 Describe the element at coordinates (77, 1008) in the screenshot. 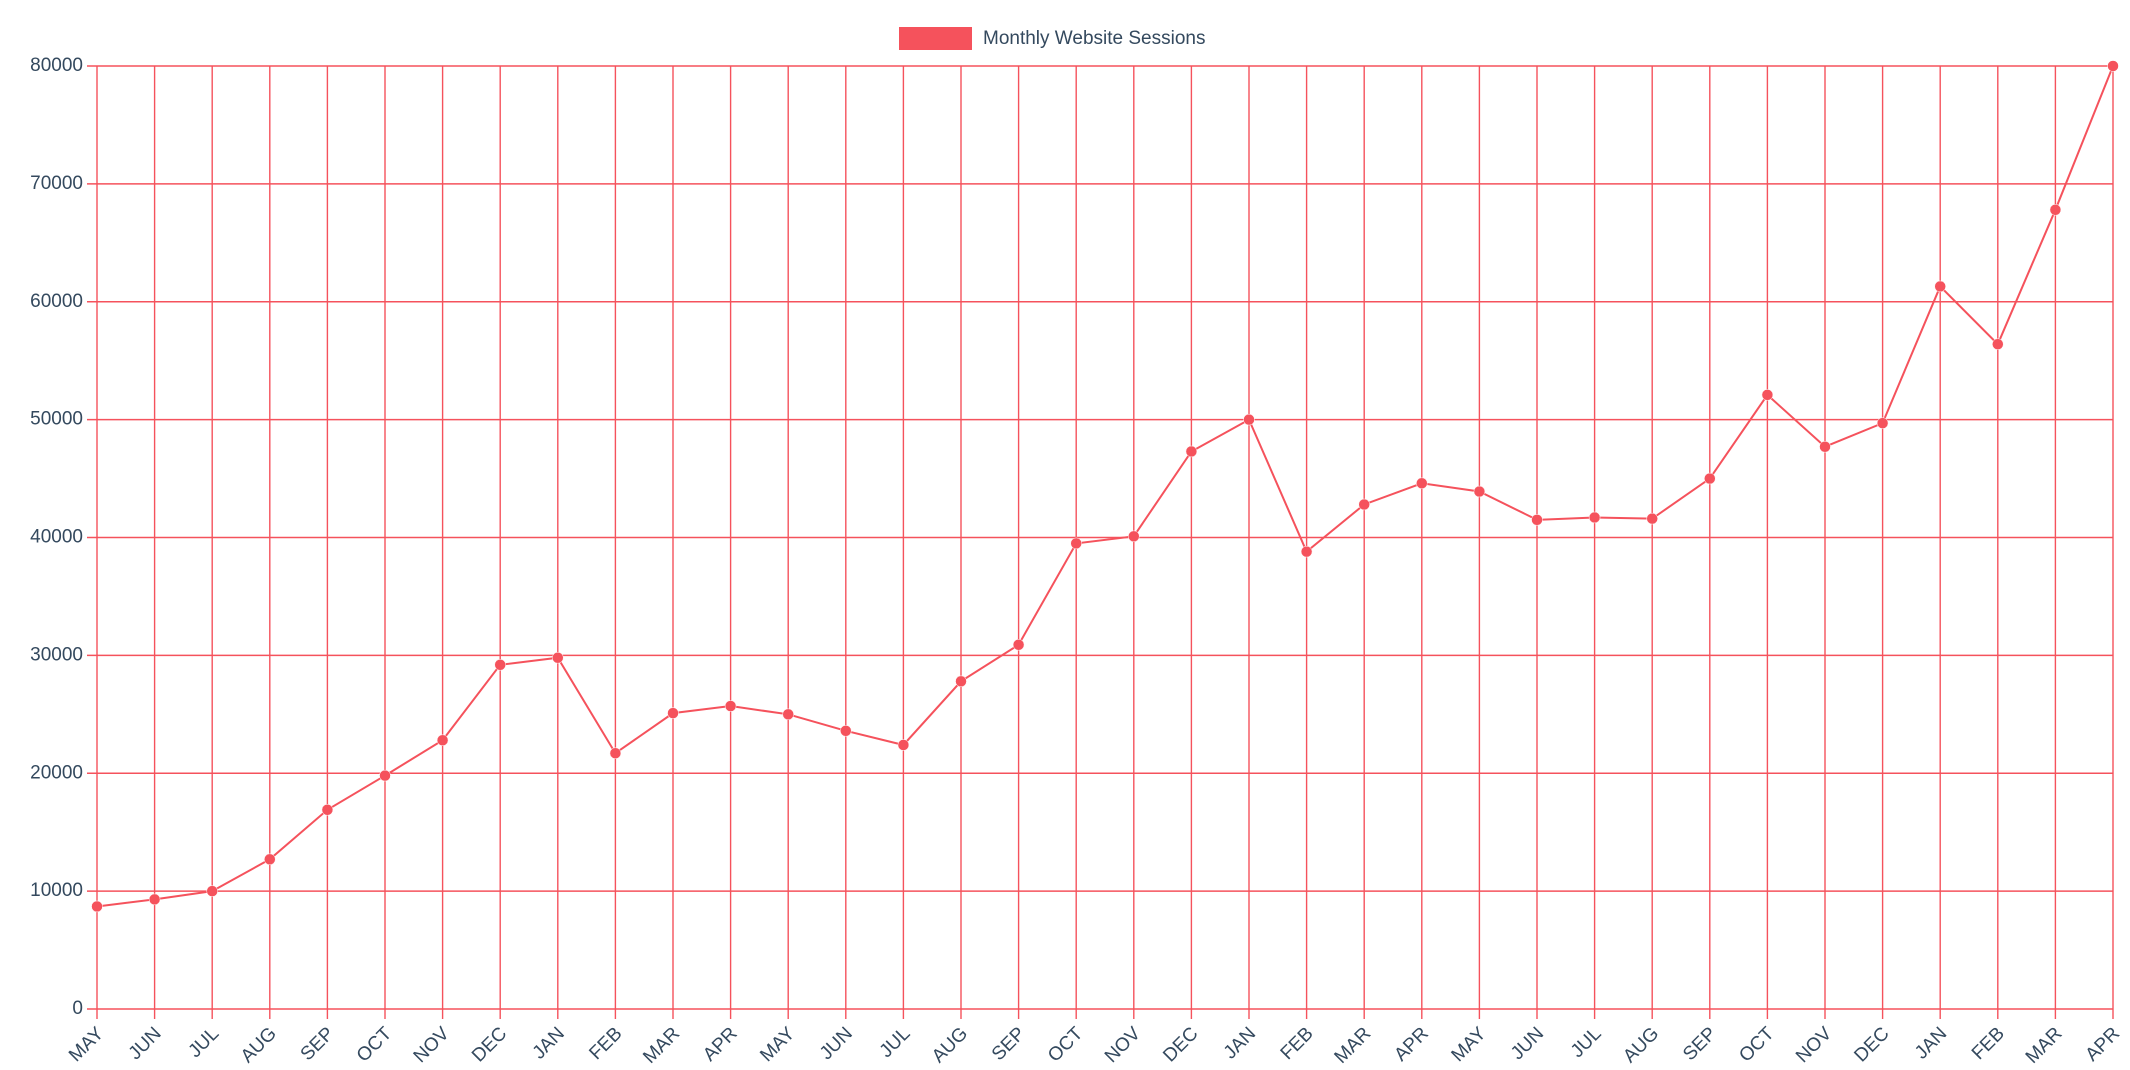

I see `y-tick-label: 0` at that location.